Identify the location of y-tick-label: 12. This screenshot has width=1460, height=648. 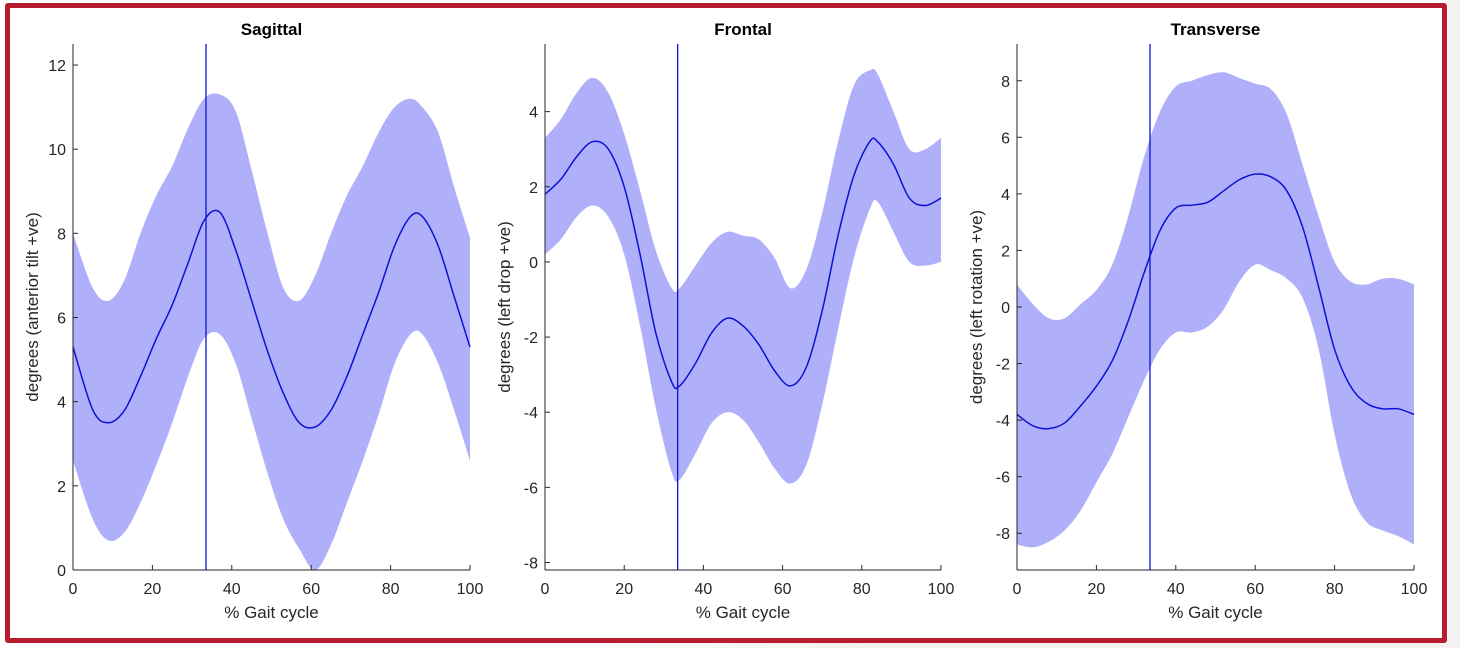
(57, 66).